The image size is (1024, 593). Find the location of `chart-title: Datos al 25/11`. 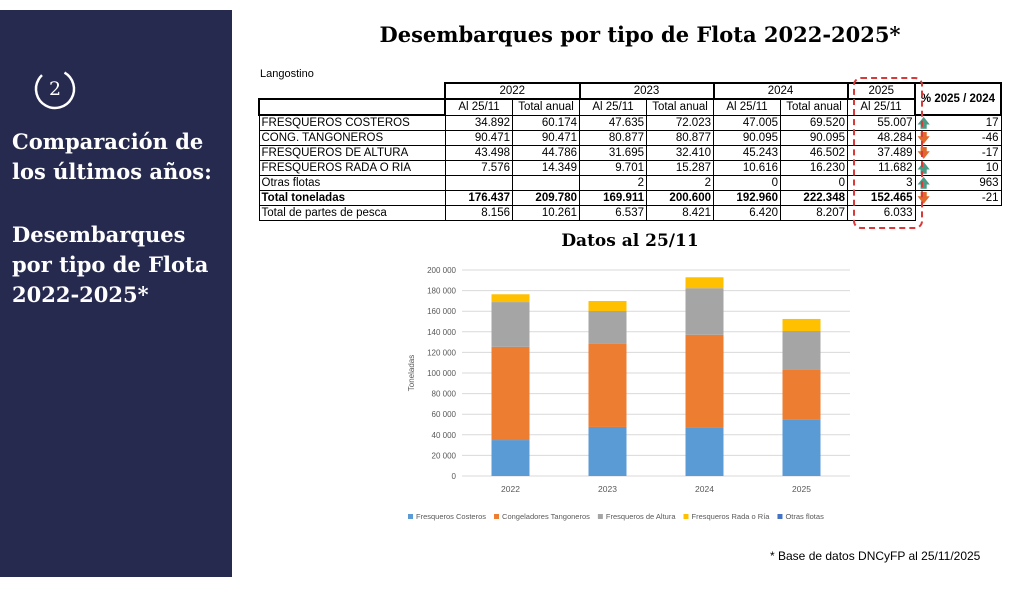

chart-title: Datos al 25/11 is located at coordinates (630, 241).